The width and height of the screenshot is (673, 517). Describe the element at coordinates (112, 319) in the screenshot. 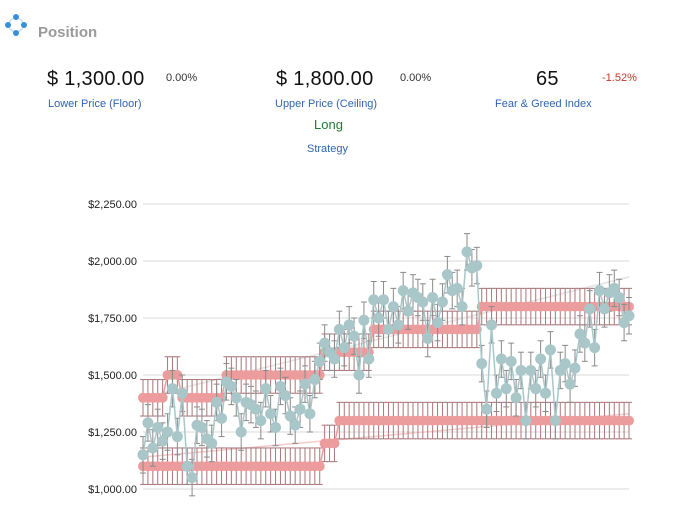

I see `y-tick-label: $1,750.00` at that location.